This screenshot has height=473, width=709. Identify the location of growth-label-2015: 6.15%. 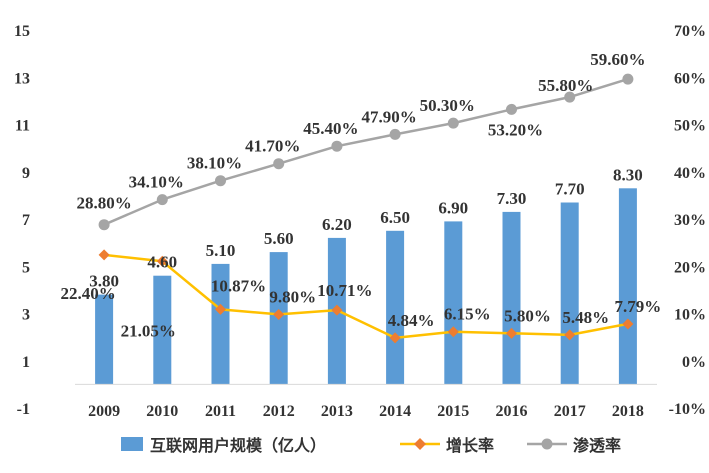
(467, 314).